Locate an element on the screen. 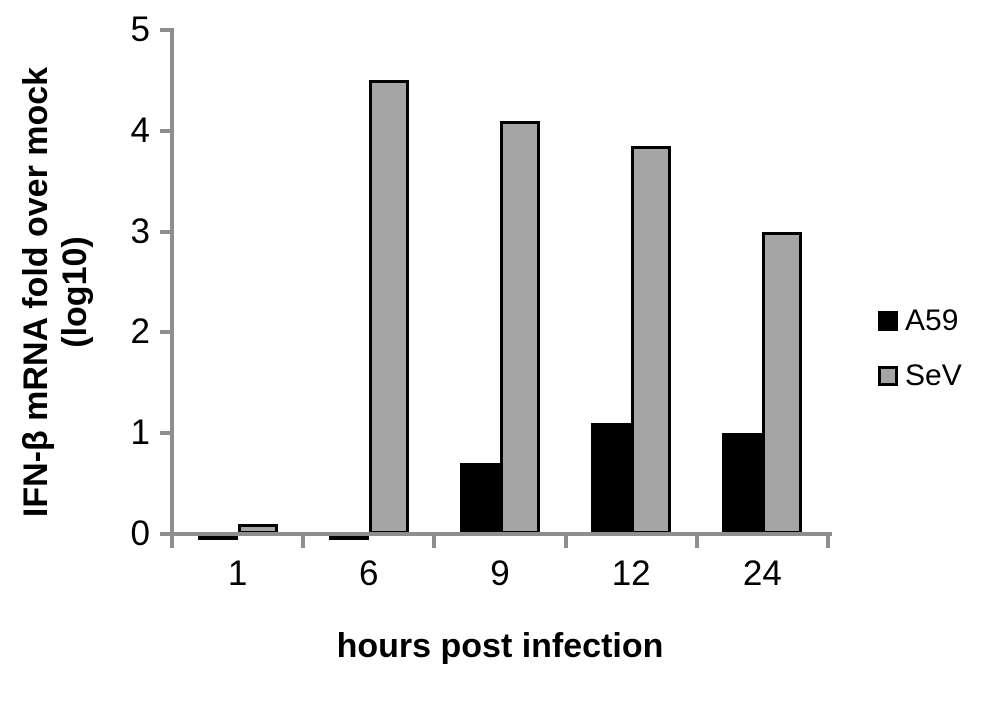 This screenshot has height=705, width=1000. legend-item-a59: A59 is located at coordinates (920, 320).